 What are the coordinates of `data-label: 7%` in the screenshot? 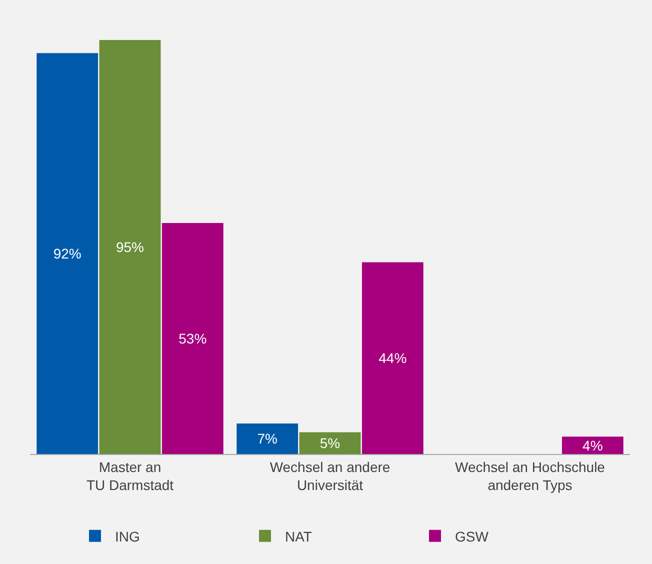 It's located at (267, 438).